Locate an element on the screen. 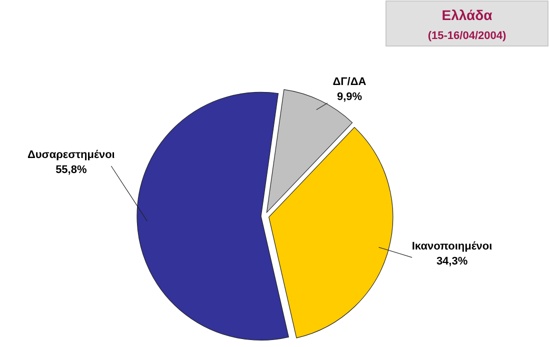 The height and width of the screenshot is (347, 550). data-label: 9,9% is located at coordinates (349, 97).